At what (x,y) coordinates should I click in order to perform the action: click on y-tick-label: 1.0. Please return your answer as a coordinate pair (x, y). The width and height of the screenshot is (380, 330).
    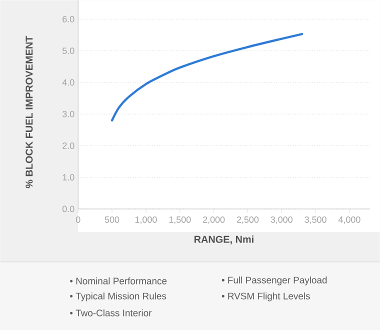
    Looking at the image, I should click on (68, 177).